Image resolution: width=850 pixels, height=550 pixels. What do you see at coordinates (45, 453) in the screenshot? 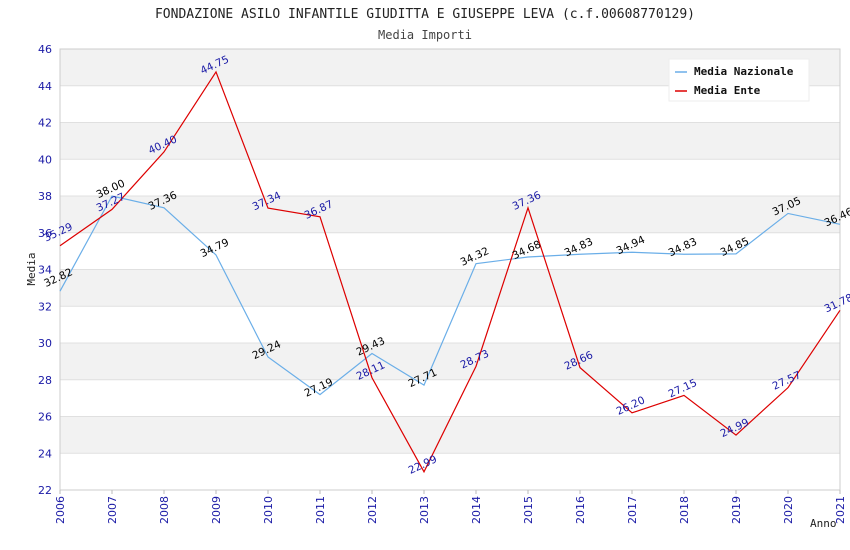
I see `y-tick-label: 24` at bounding box center [45, 453].